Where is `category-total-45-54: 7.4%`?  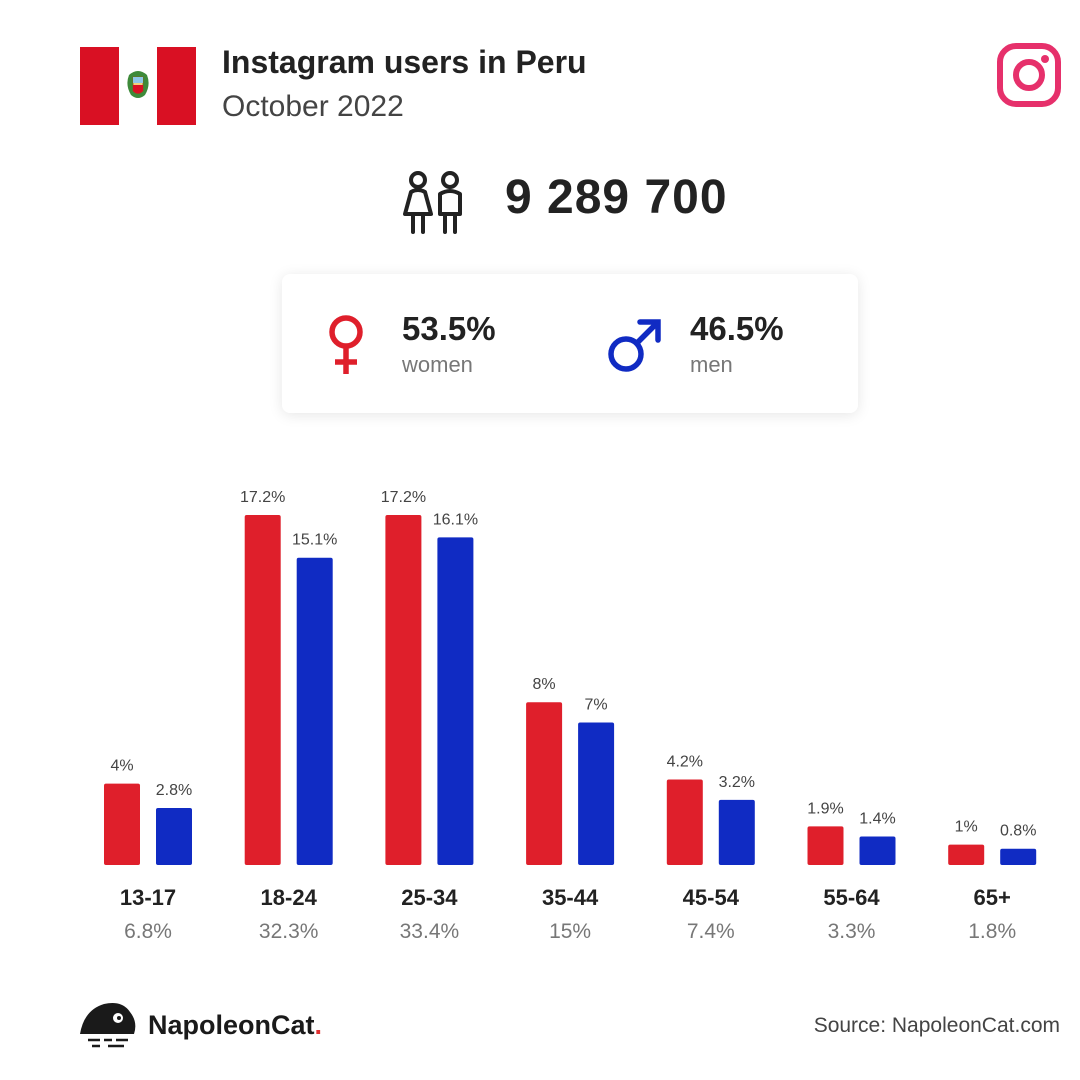 category-total-45-54: 7.4% is located at coordinates (711, 931).